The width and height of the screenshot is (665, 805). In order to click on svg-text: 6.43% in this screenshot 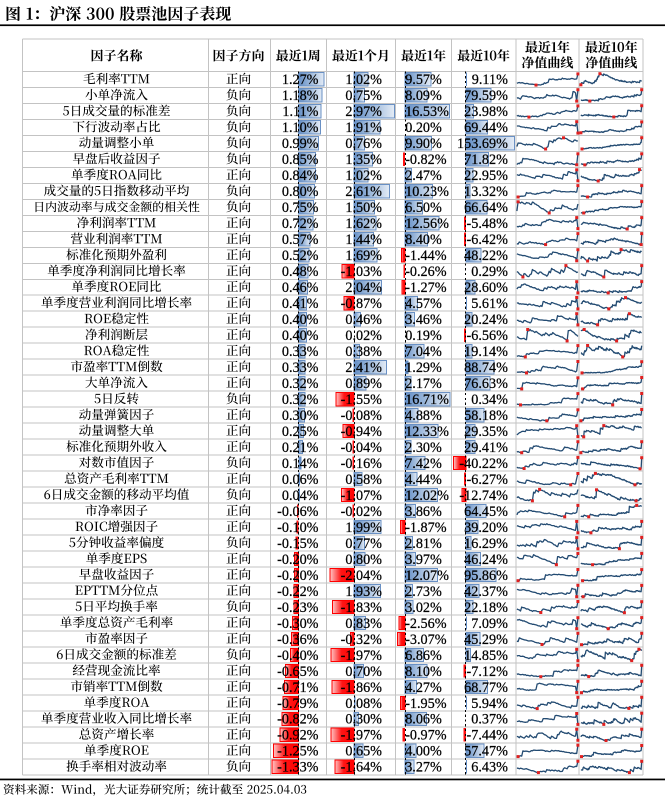, I will do `click(489, 768)`.